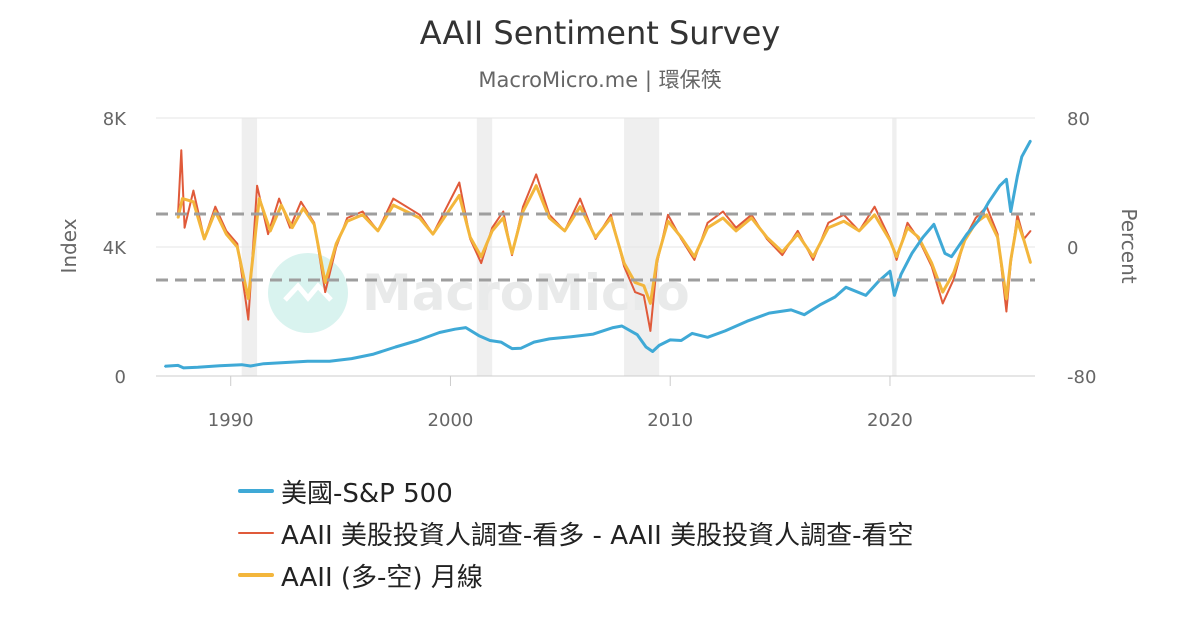 The image size is (1200, 630). What do you see at coordinates (575, 575) in the screenshot?
I see `legend-item-spread-monthly: AAII (多-空) 月線` at bounding box center [575, 575].